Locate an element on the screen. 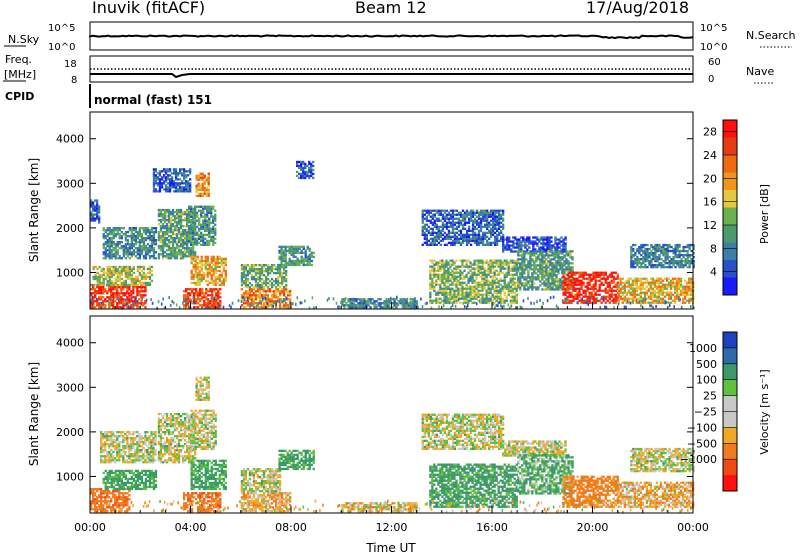 The height and width of the screenshot is (554, 800). power-region is located at coordinates (95, 211).